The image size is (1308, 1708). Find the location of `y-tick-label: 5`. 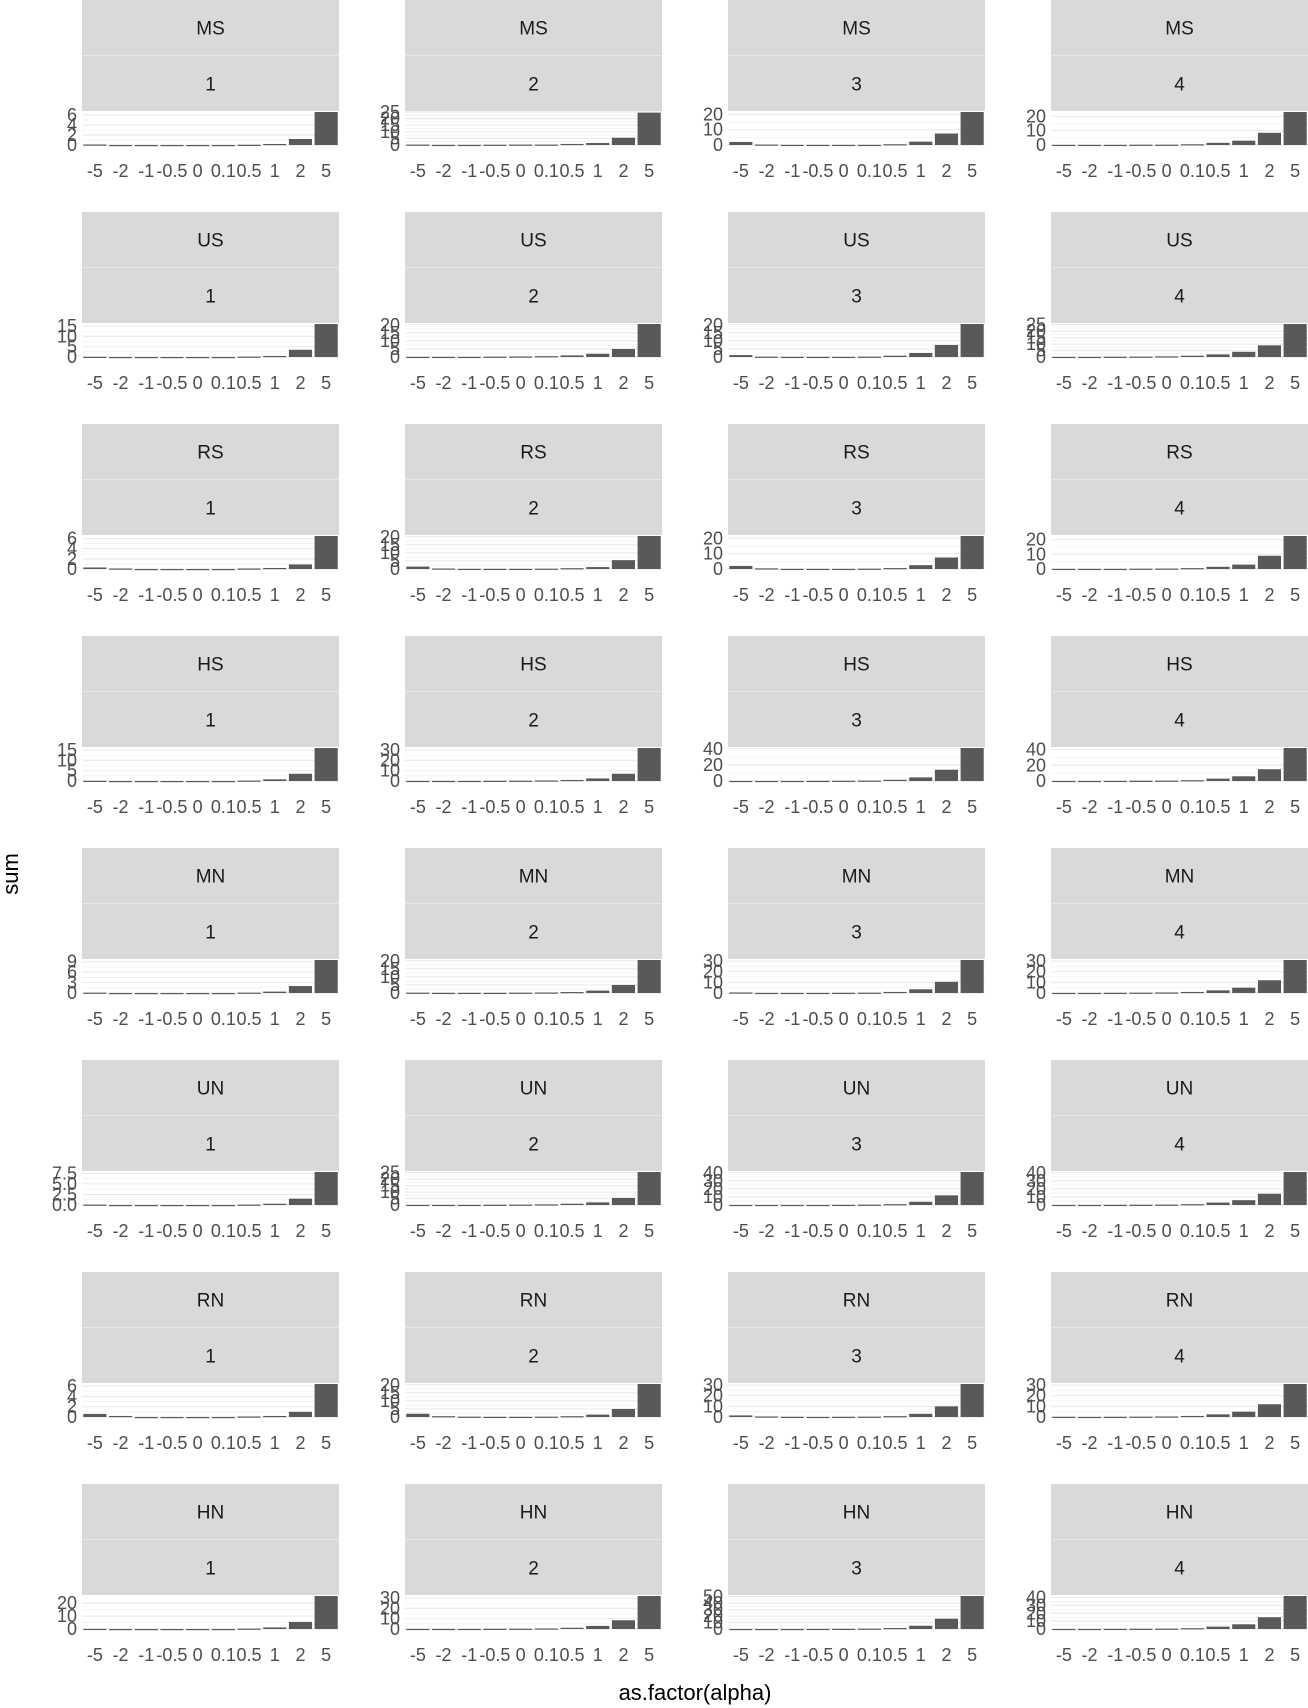

y-tick-label: 5 is located at coordinates (395, 985).